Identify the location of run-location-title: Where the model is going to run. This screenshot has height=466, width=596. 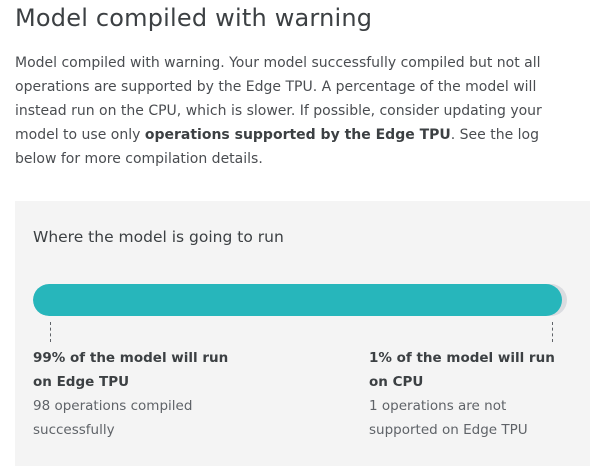
(158, 237).